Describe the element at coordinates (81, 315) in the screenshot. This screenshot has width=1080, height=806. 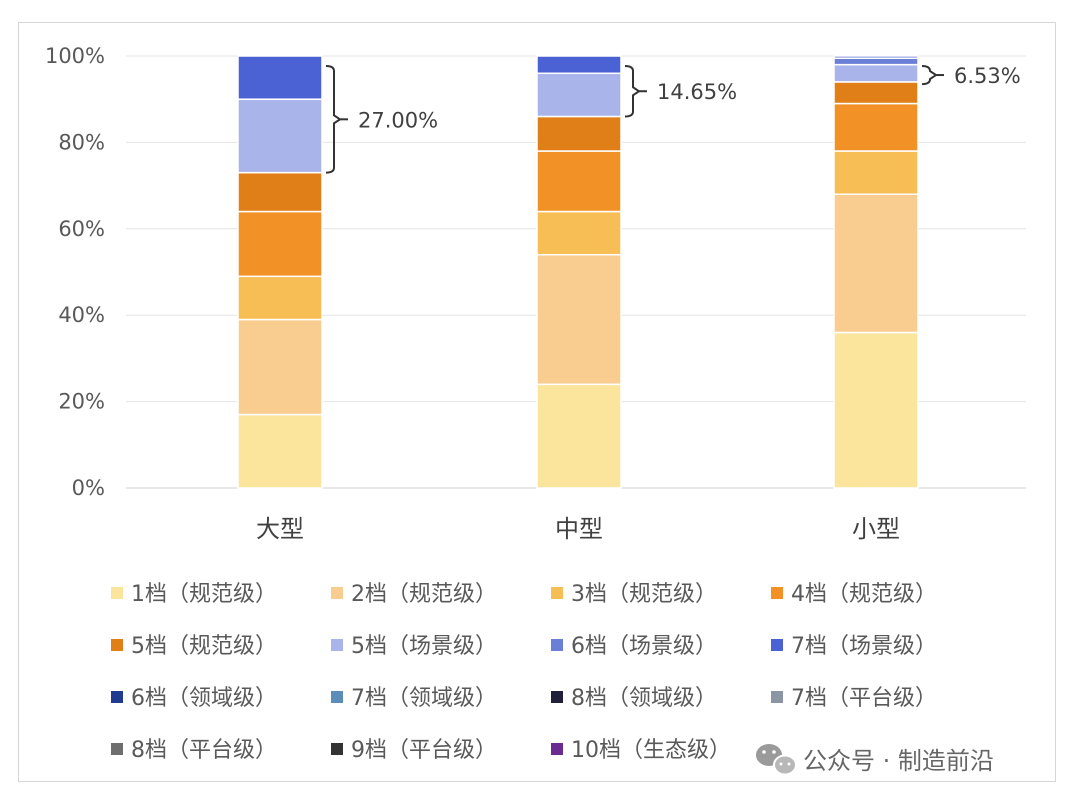
I see `y-tick-label: 40%` at that location.